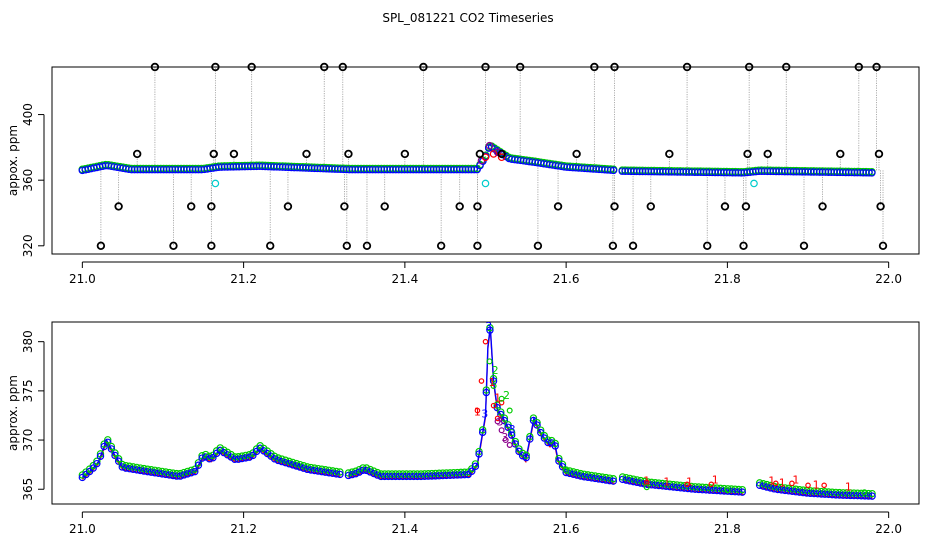 This screenshot has height=540, width=936. Describe the element at coordinates (481, 406) in the screenshot. I see `series-line-red` at that location.